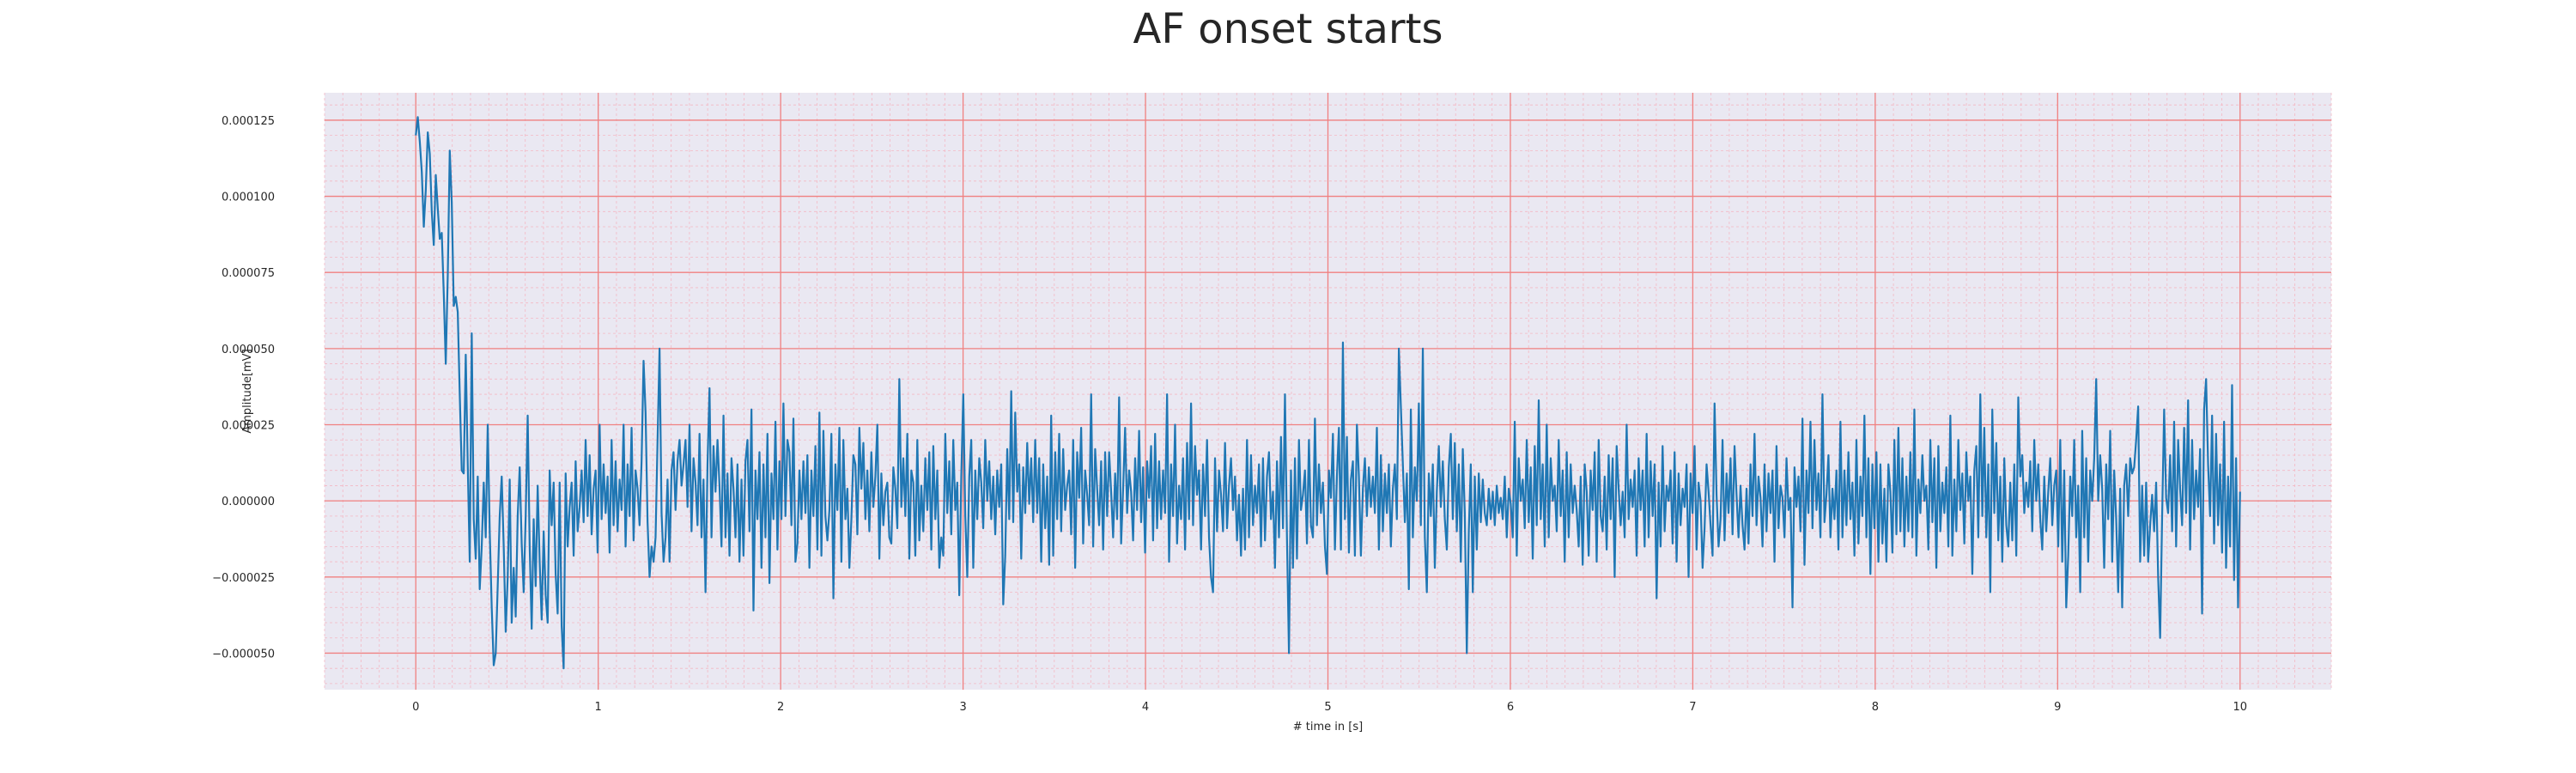  Describe the element at coordinates (1693, 707) in the screenshot. I see `x-tick-label: 7` at that location.